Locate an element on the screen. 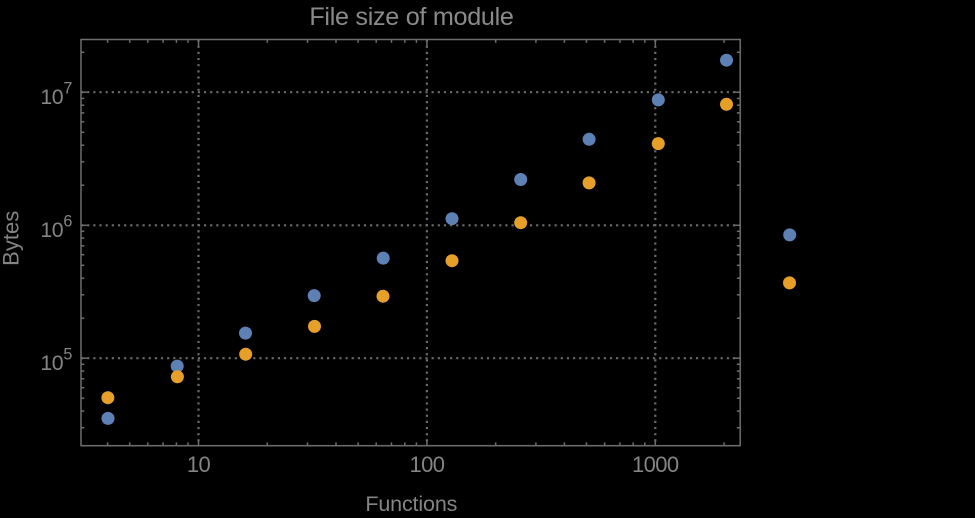 The image size is (975, 518). svg-text: 5 is located at coordinates (67, 354).